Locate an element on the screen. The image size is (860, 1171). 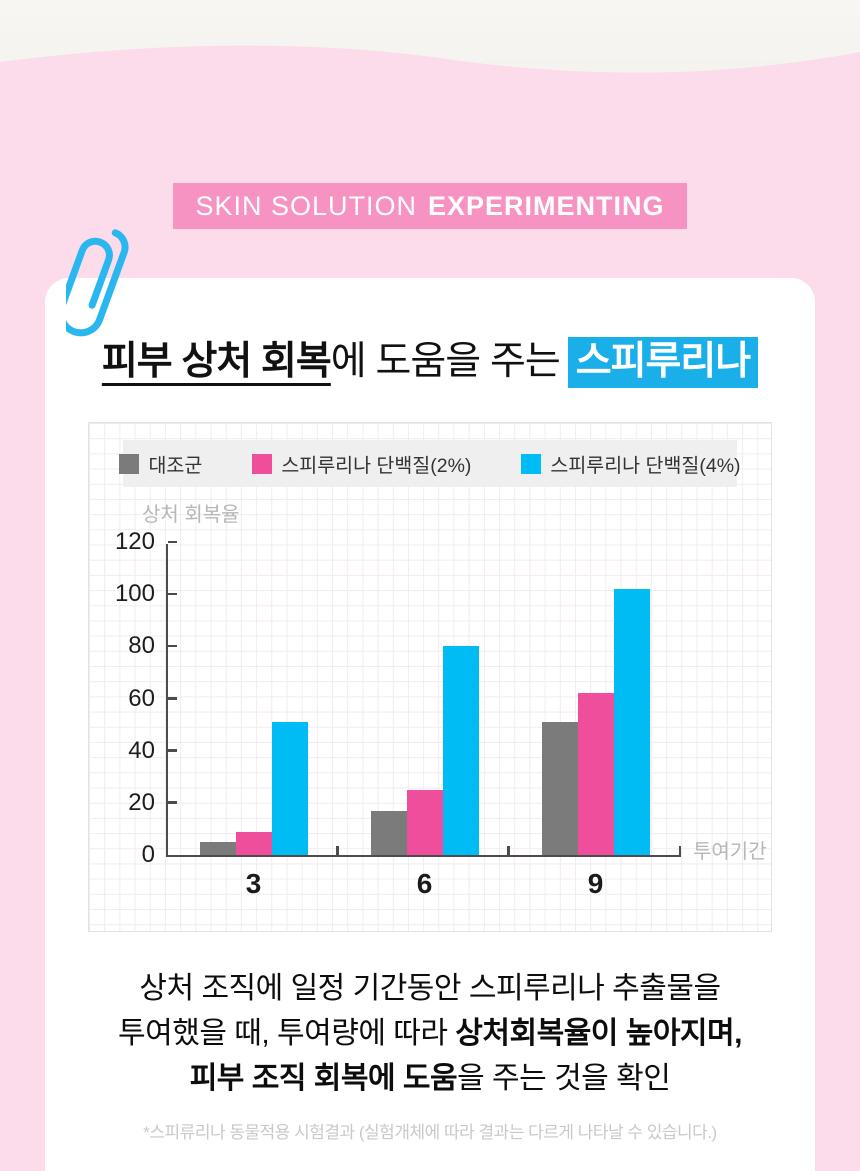
legend-item-2: 스피루리나 단백질(4%) is located at coordinates (631, 463).